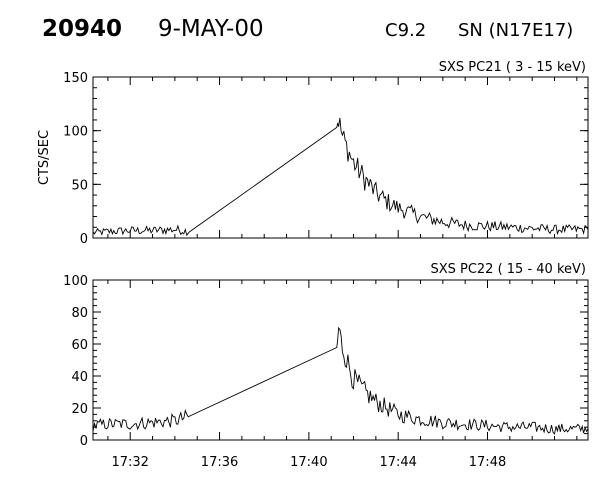 This screenshot has width=600, height=480. I want to click on y-axis-label: CTS/SEC, so click(44, 157).